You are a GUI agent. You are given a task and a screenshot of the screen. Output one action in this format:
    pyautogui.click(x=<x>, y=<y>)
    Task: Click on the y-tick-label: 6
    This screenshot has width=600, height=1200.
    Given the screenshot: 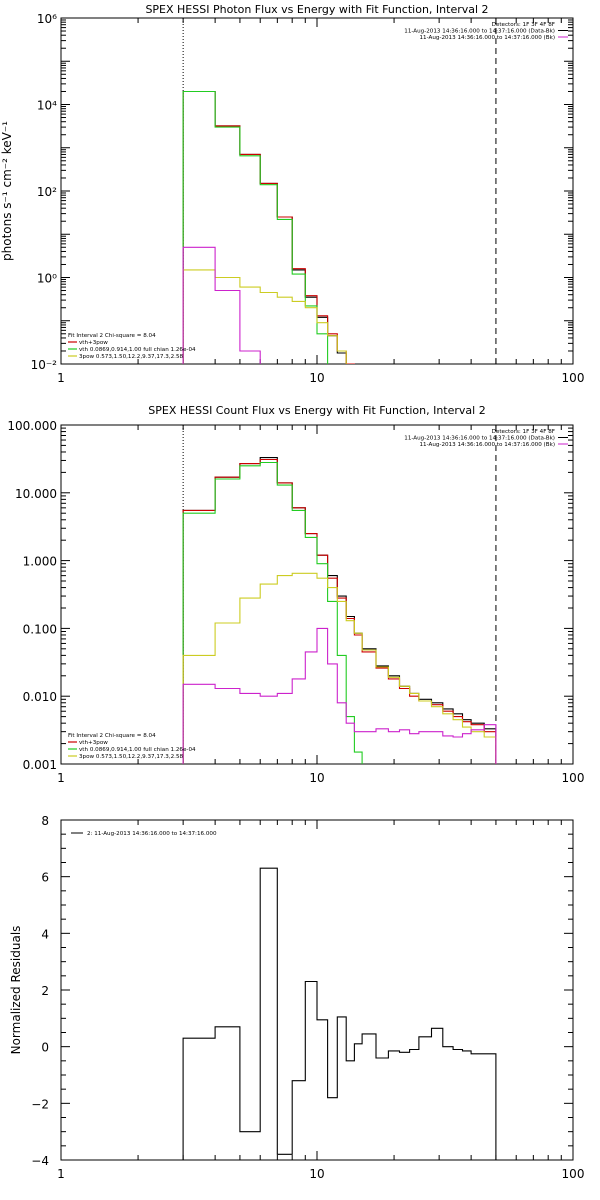 What is the action you would take?
    pyautogui.click(x=45, y=878)
    